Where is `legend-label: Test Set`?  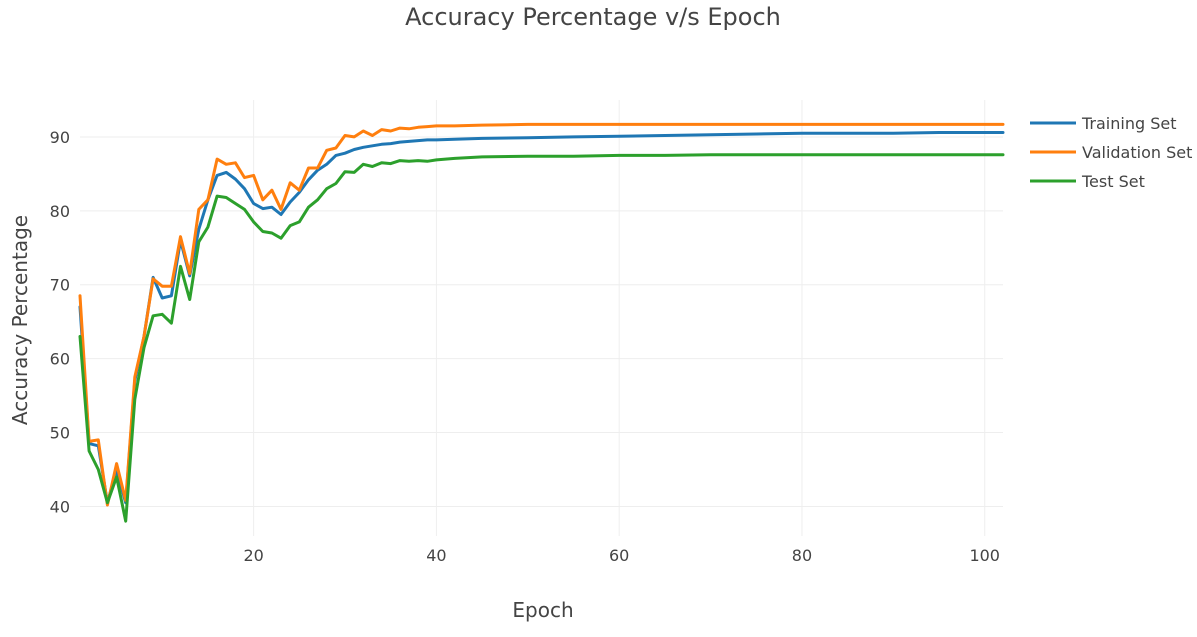
legend-label: Test Set is located at coordinates (1113, 181).